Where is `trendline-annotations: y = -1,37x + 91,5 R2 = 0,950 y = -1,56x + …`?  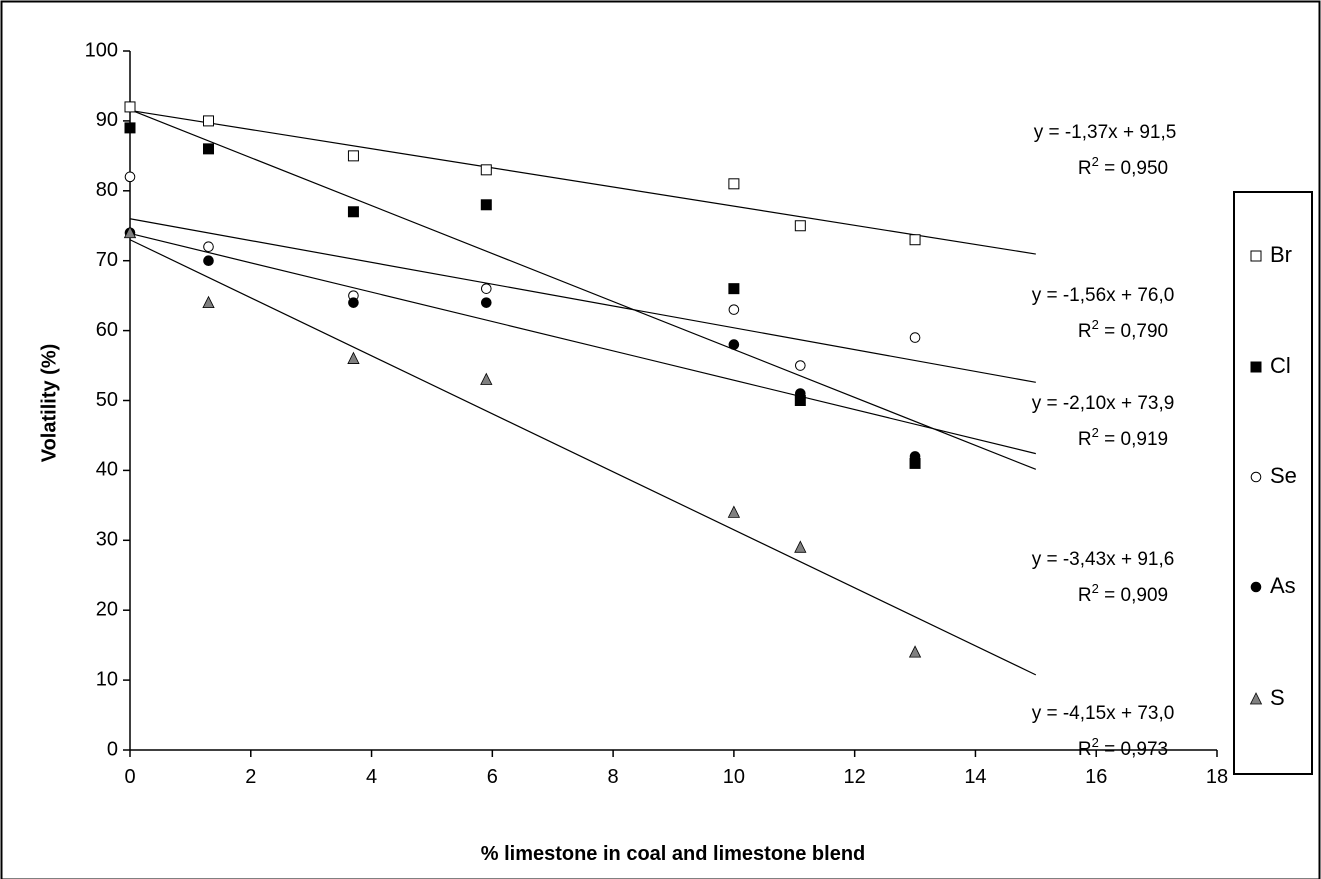
trendline-annotations: y = -1,37x + 91,5 R2 = 0,950 y = -1,56x + … is located at coordinates (1104, 441).